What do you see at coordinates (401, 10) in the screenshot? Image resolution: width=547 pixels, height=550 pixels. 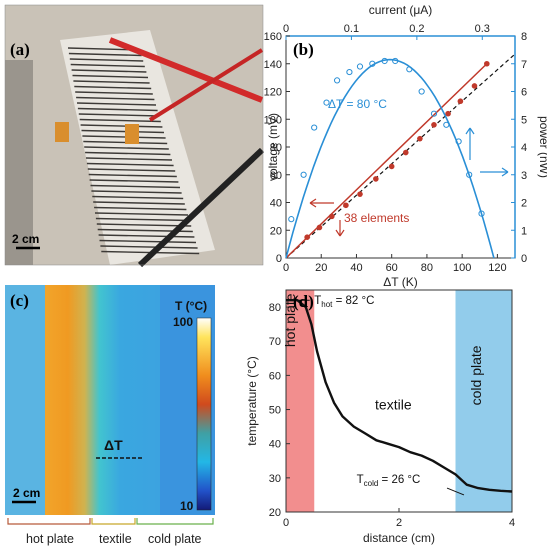 I see `x2-axis-label: current (μA)` at bounding box center [401, 10].